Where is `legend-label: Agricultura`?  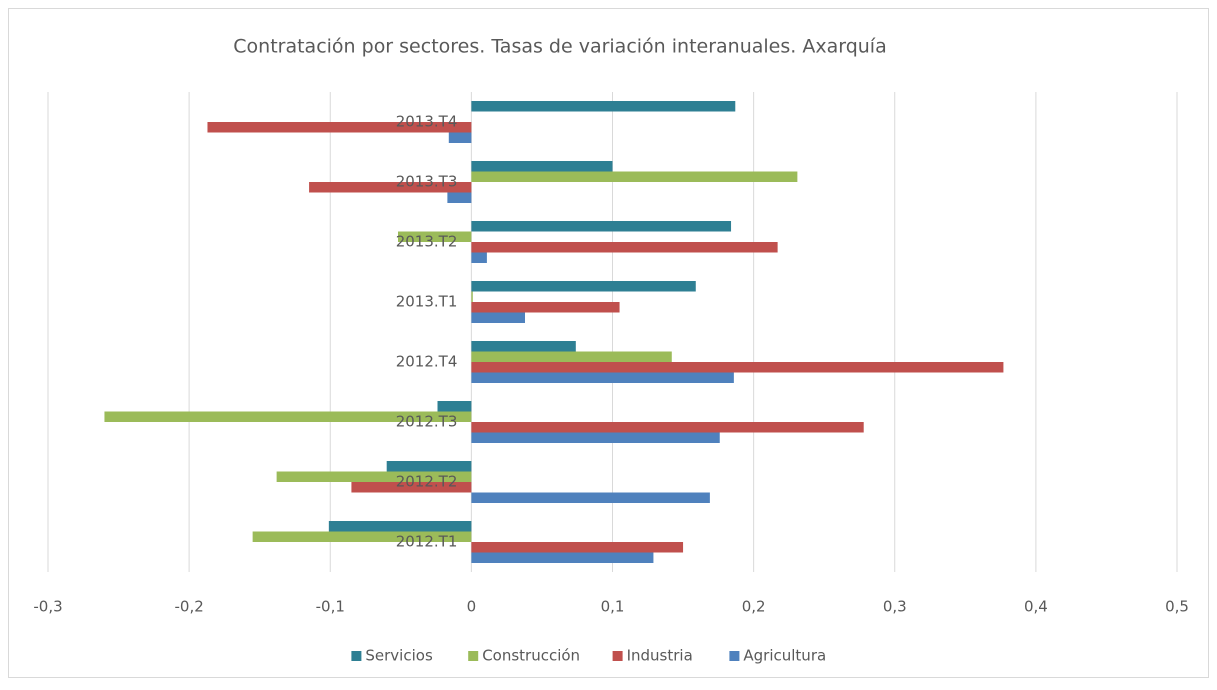 legend-label: Agricultura is located at coordinates (784, 656).